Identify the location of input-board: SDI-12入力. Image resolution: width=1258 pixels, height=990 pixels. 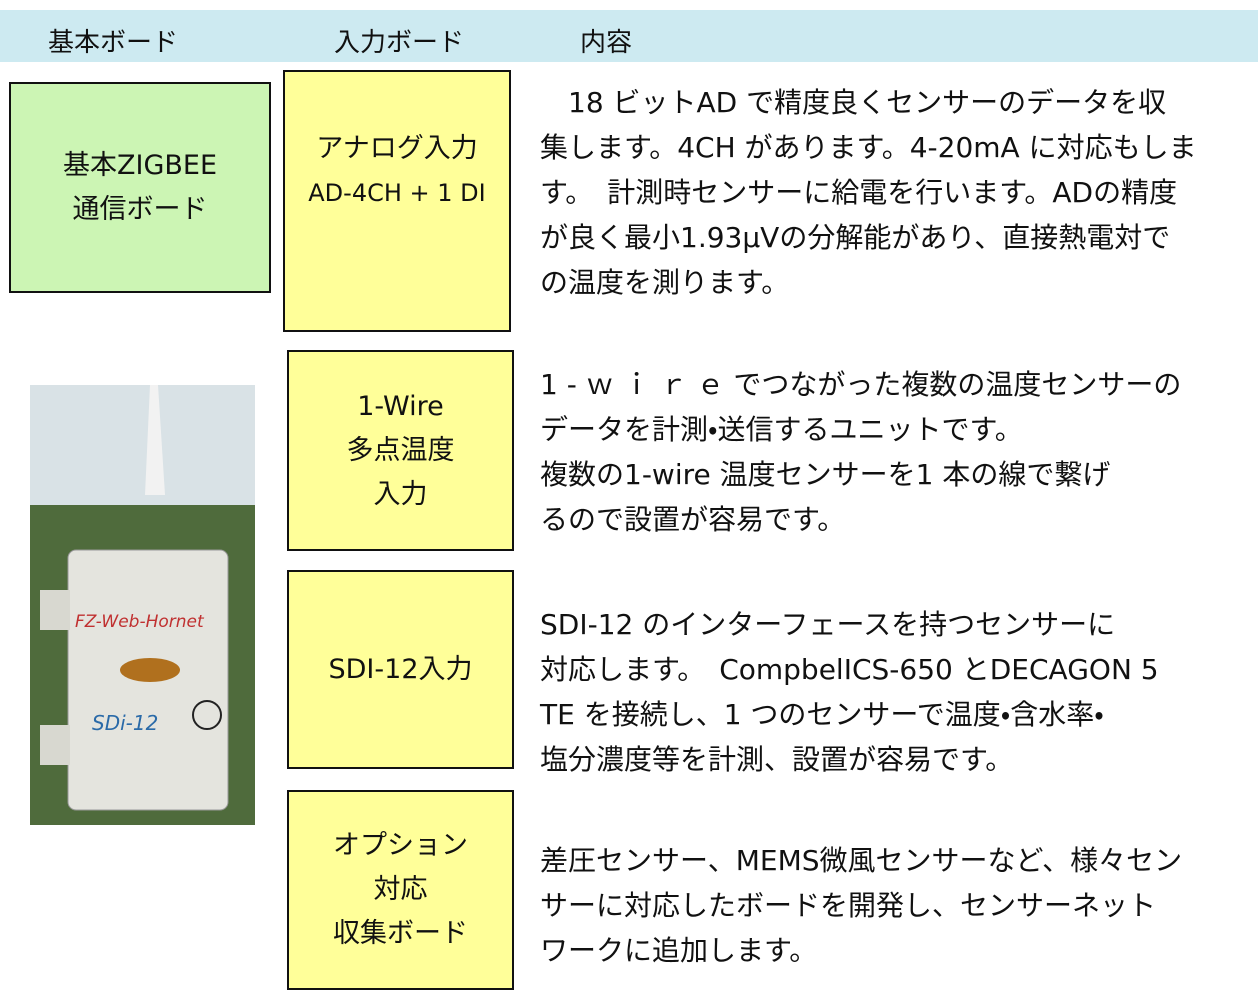
(400, 669).